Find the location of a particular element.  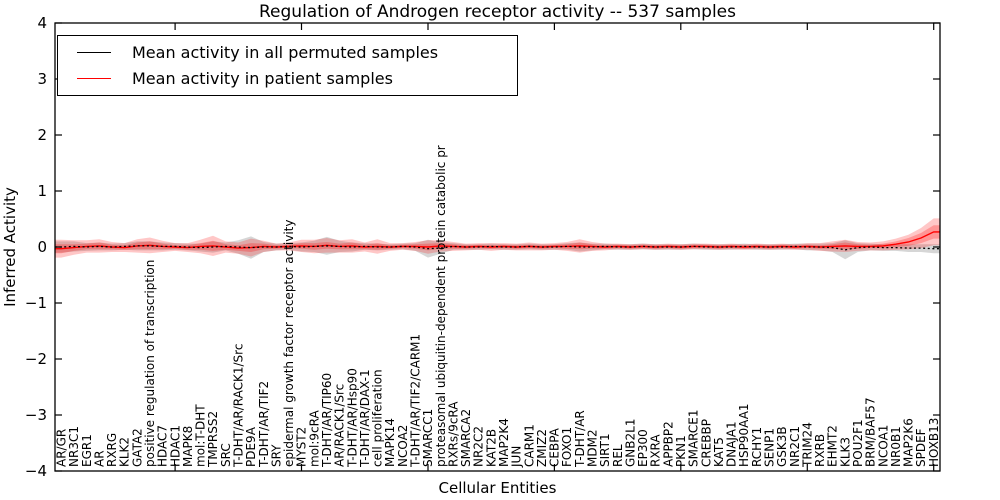

x-tick-label: GNB2L1 is located at coordinates (631, 443).